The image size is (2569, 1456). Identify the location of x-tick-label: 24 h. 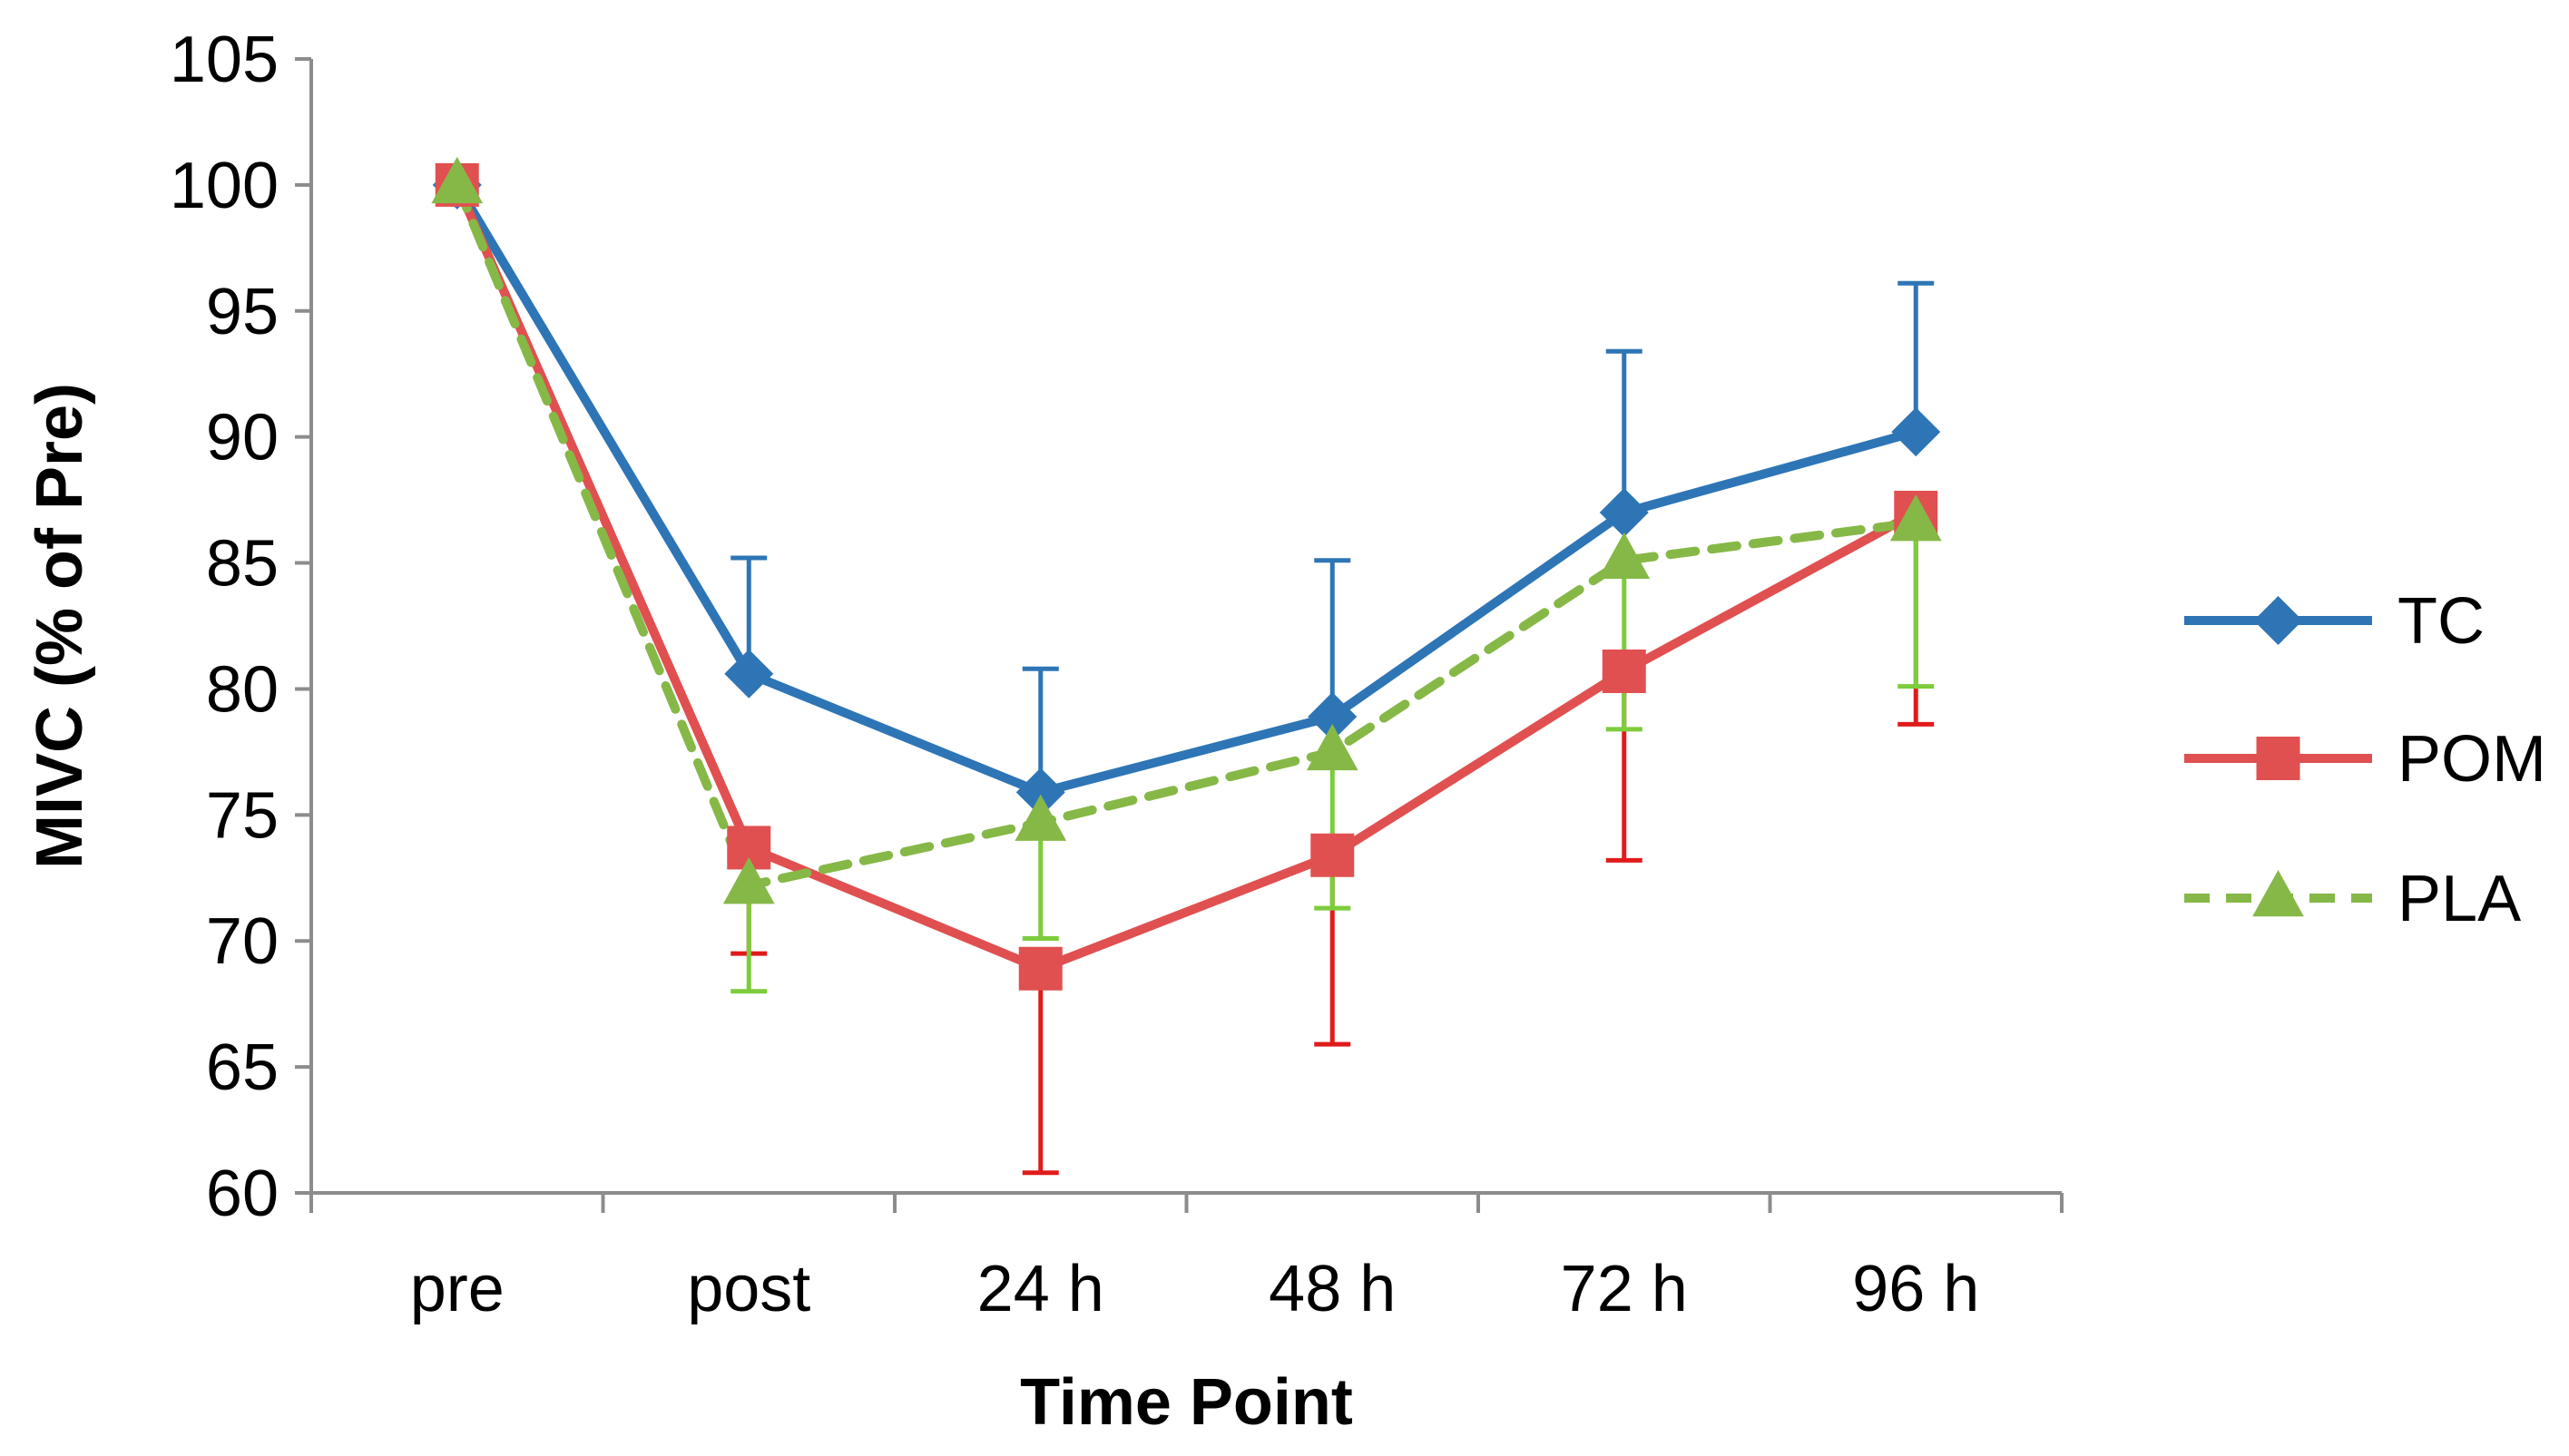
(1041, 1289).